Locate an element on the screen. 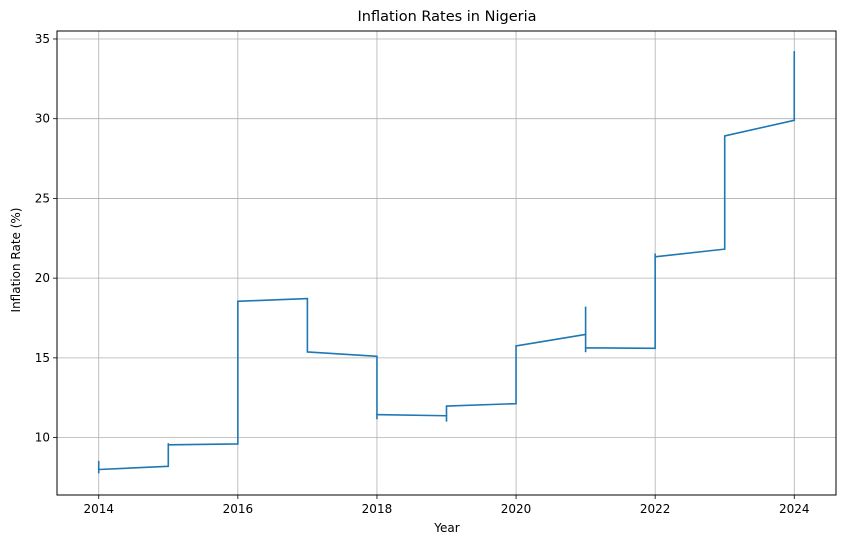 This screenshot has height=549, width=842. x-tick-label: 2024 is located at coordinates (794, 509).